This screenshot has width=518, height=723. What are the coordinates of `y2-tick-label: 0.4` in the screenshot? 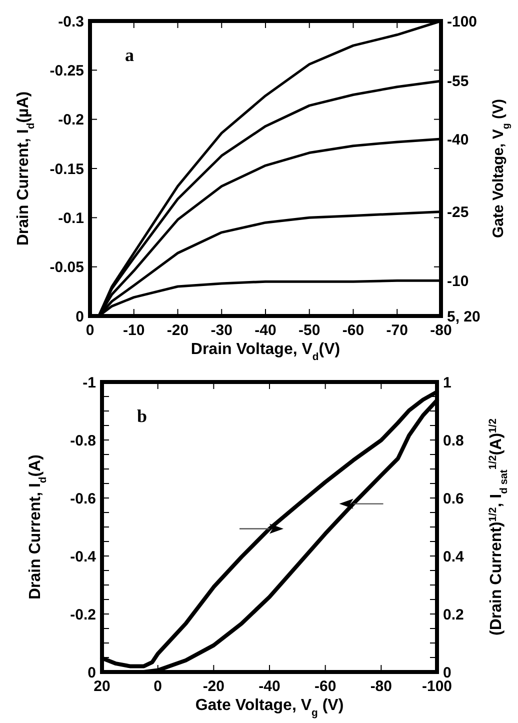 It's located at (454, 557).